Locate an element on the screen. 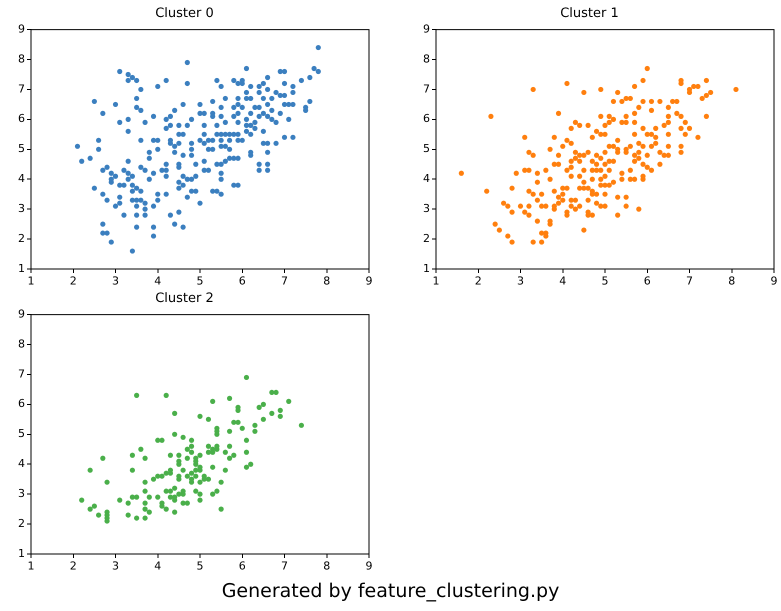 This screenshot has width=781, height=611. text: Generated by feature_clustering.py is located at coordinates (390, 591).